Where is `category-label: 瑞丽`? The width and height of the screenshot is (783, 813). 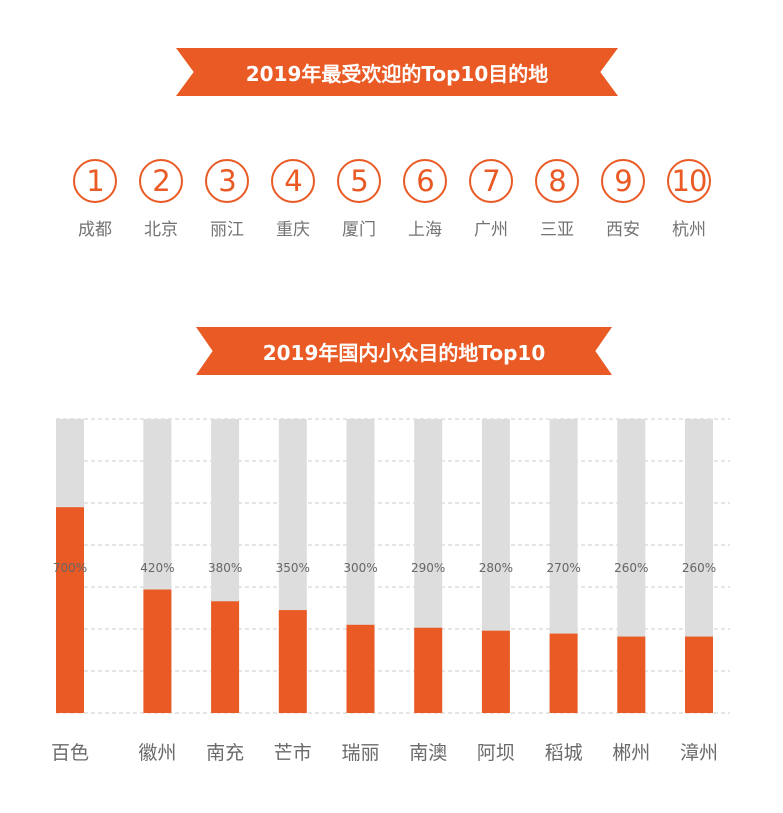 category-label: 瑞丽 is located at coordinates (360, 753).